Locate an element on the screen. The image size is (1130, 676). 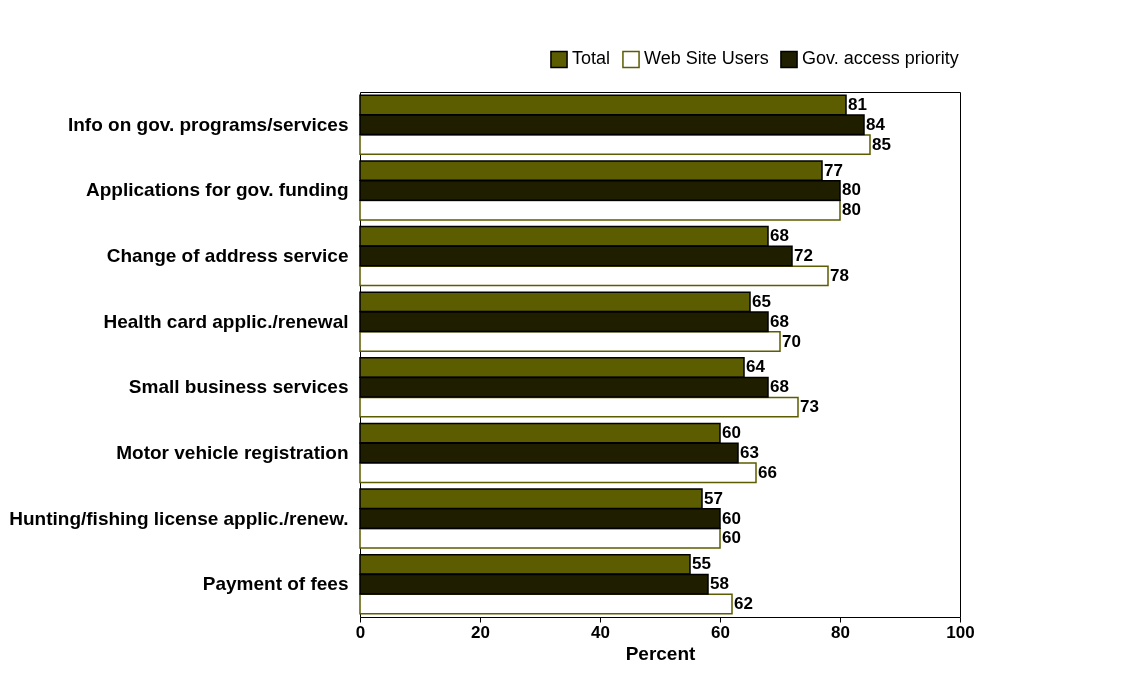
data-label: 84 is located at coordinates (876, 124).